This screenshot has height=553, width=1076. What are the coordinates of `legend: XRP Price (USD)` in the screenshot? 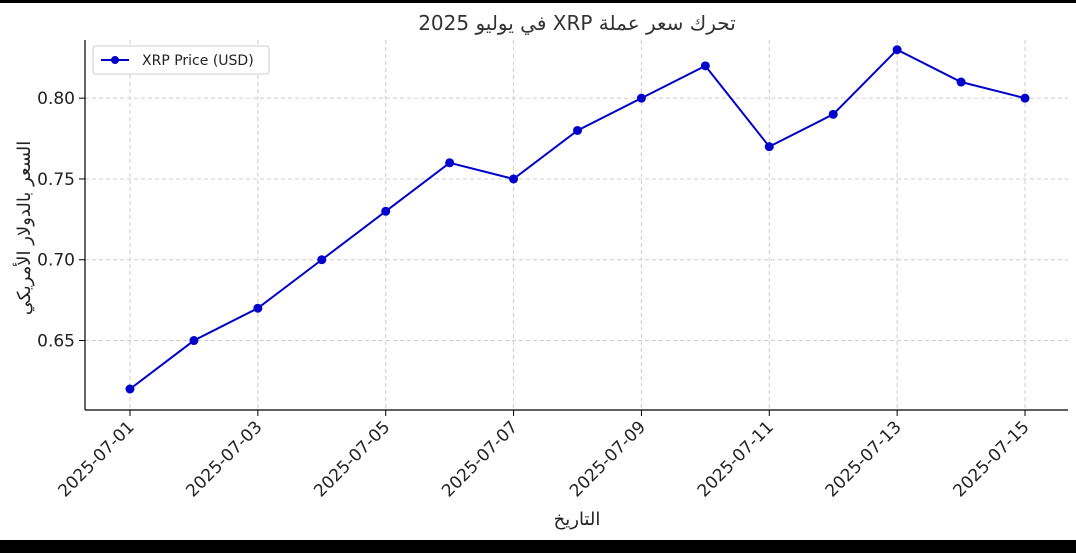 It's located at (181, 60).